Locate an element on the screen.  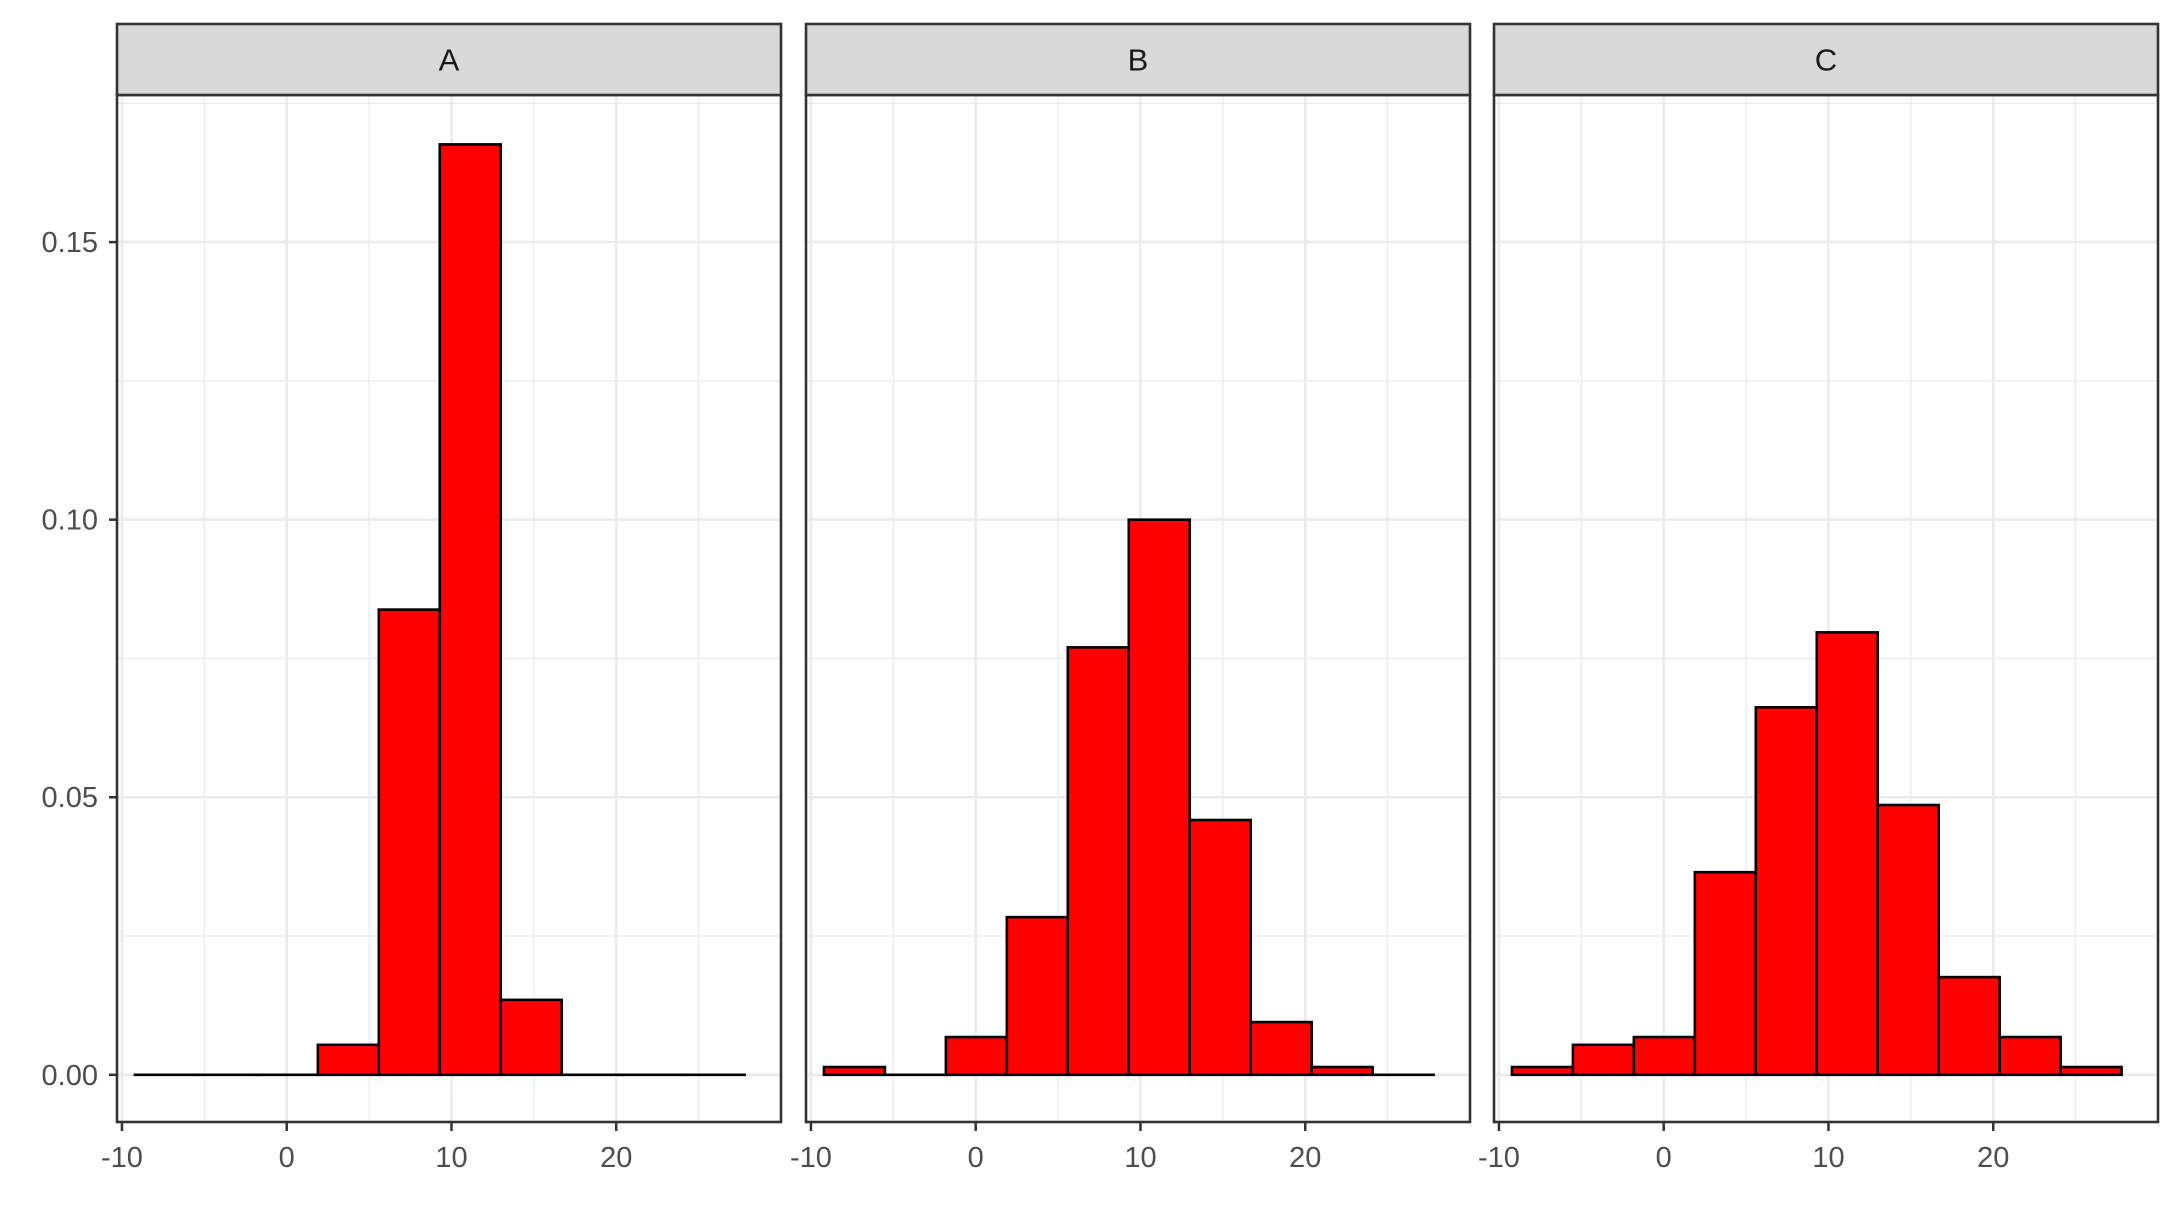
y-tick-label: 0.15 is located at coordinates (70, 243).